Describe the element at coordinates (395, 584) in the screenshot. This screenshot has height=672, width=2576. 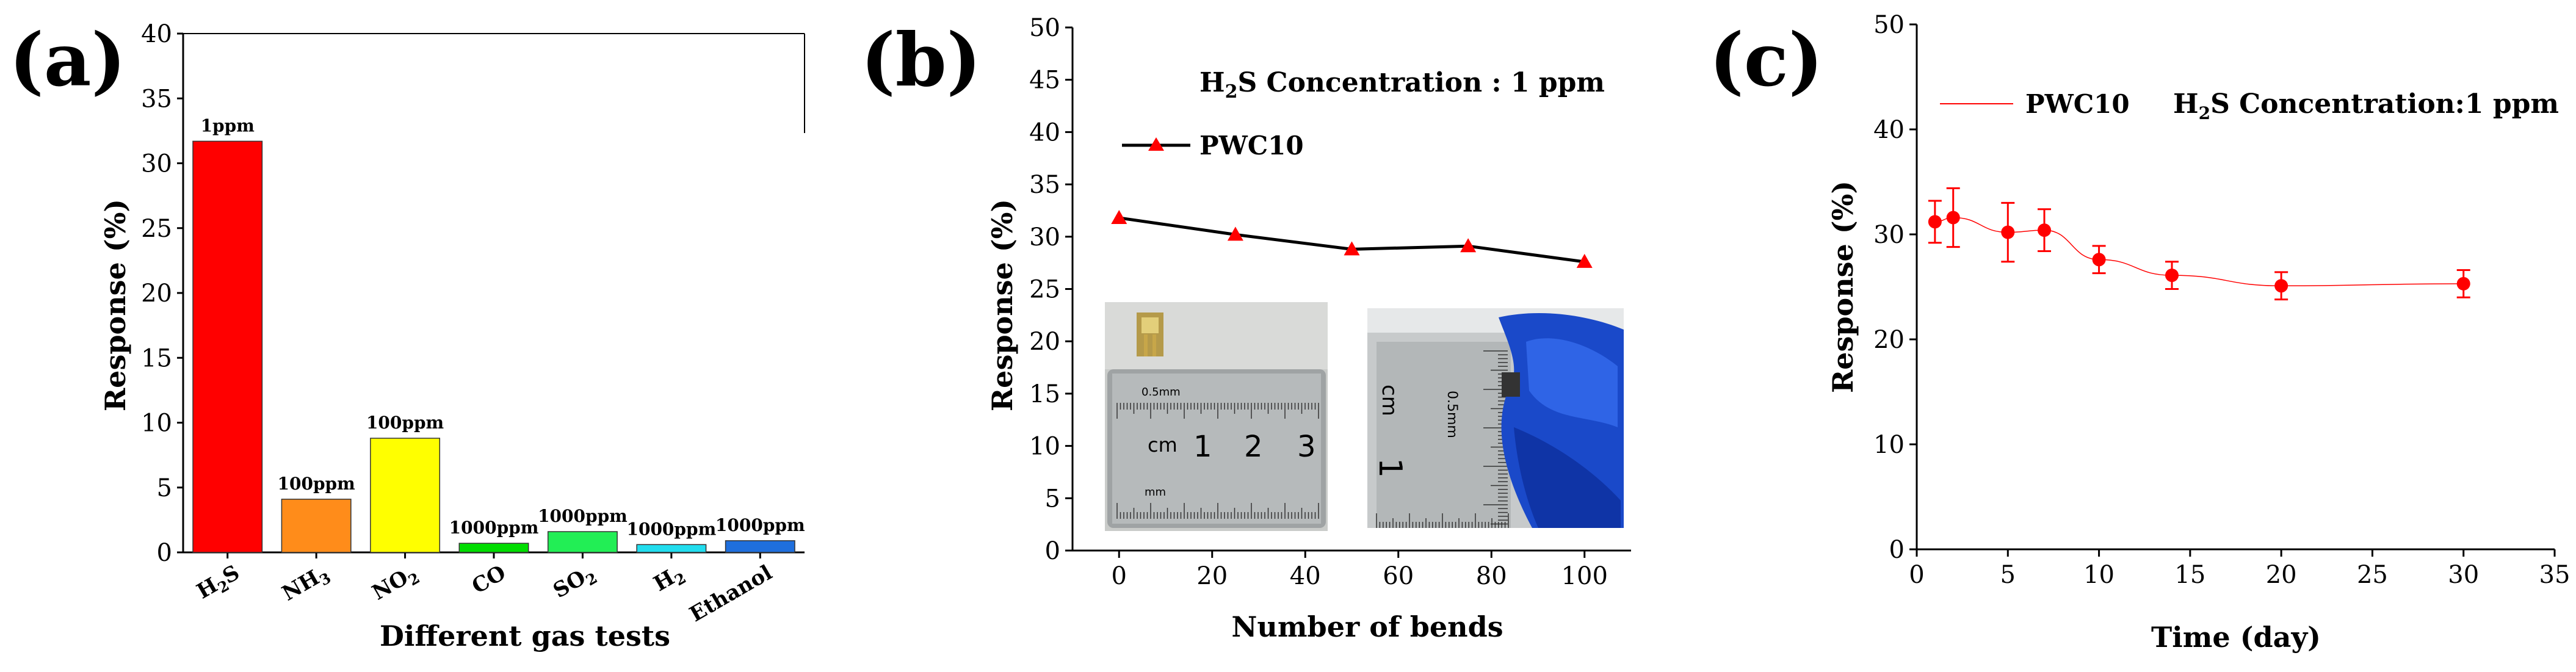
I see `x-tick-label: NO2` at that location.